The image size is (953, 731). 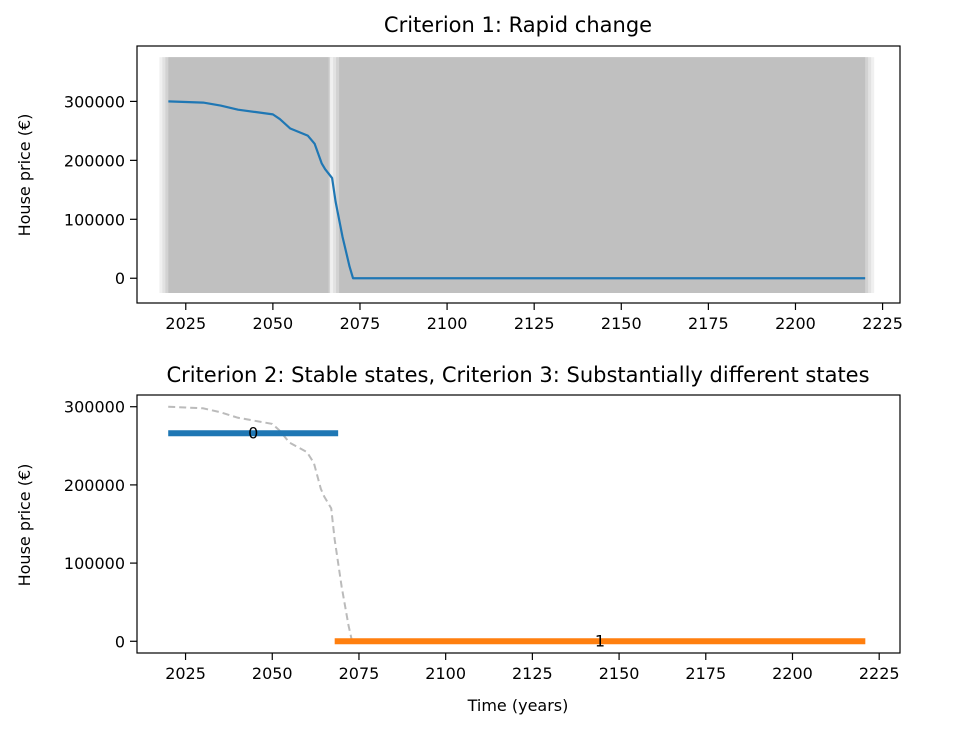 I want to click on top-panel-title: Criterion 1: Rapid change, so click(x=518, y=25).